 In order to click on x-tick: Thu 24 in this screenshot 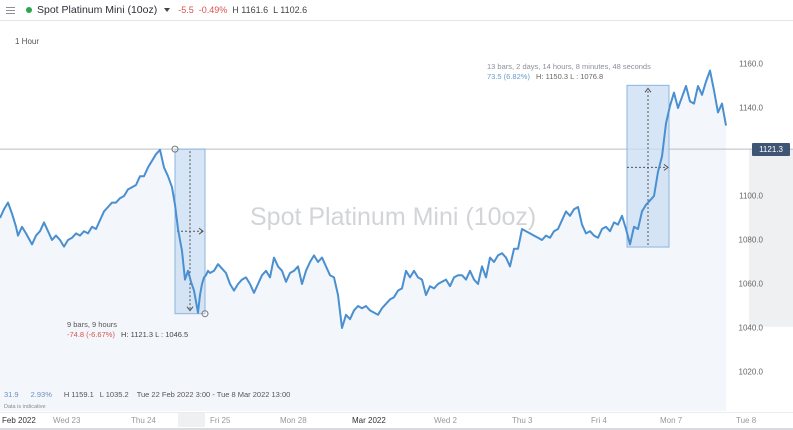, I will do `click(143, 420)`.